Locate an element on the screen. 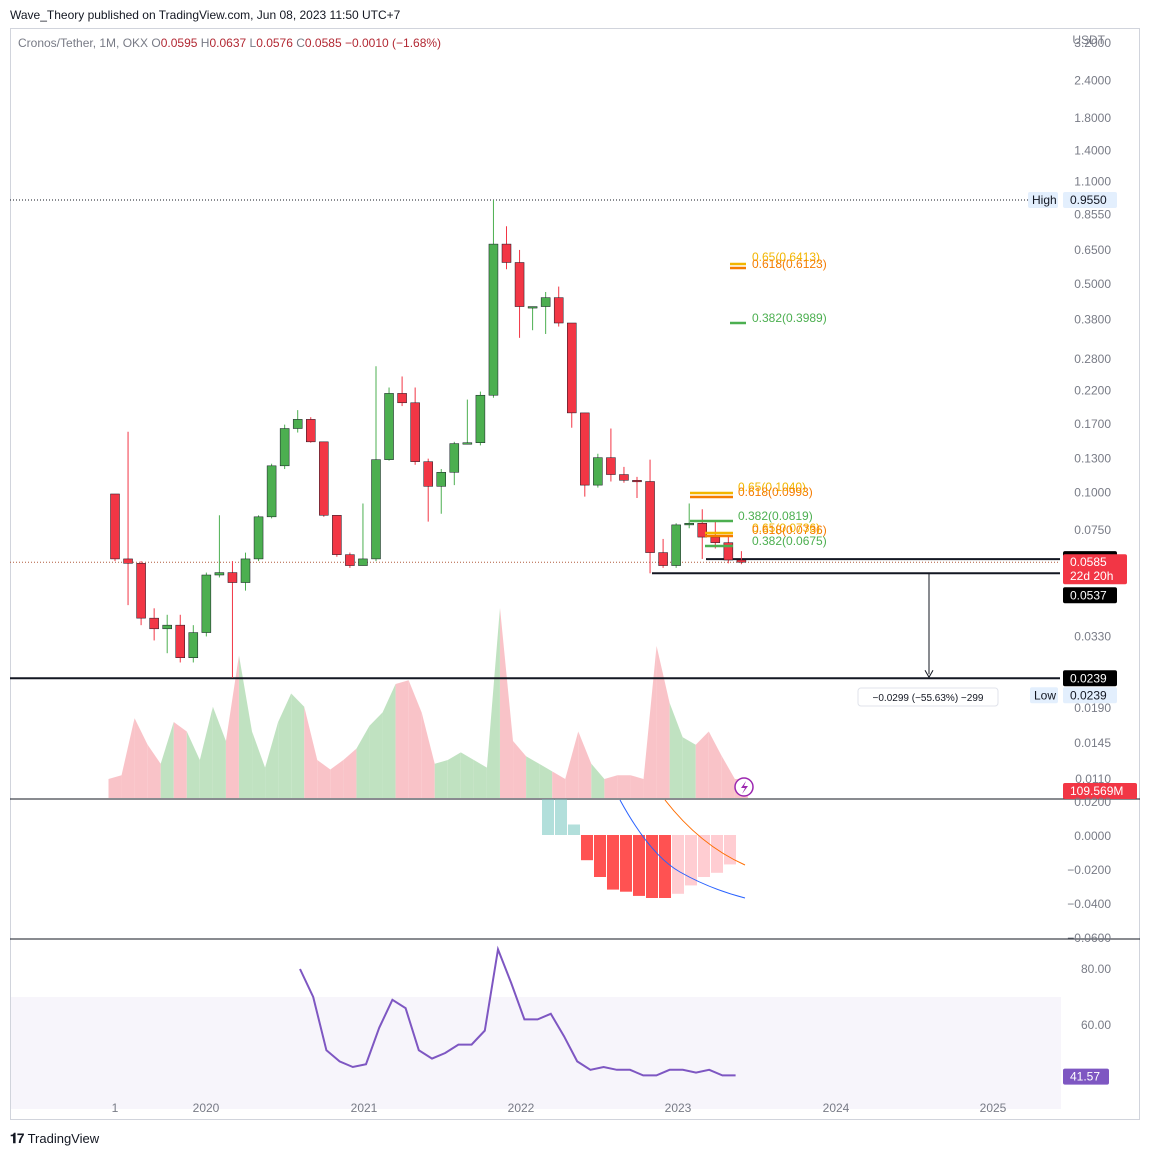 Image resolution: width=1151 pixels, height=1156 pixels. price-tick-label: 0.1700 is located at coordinates (1092, 424).